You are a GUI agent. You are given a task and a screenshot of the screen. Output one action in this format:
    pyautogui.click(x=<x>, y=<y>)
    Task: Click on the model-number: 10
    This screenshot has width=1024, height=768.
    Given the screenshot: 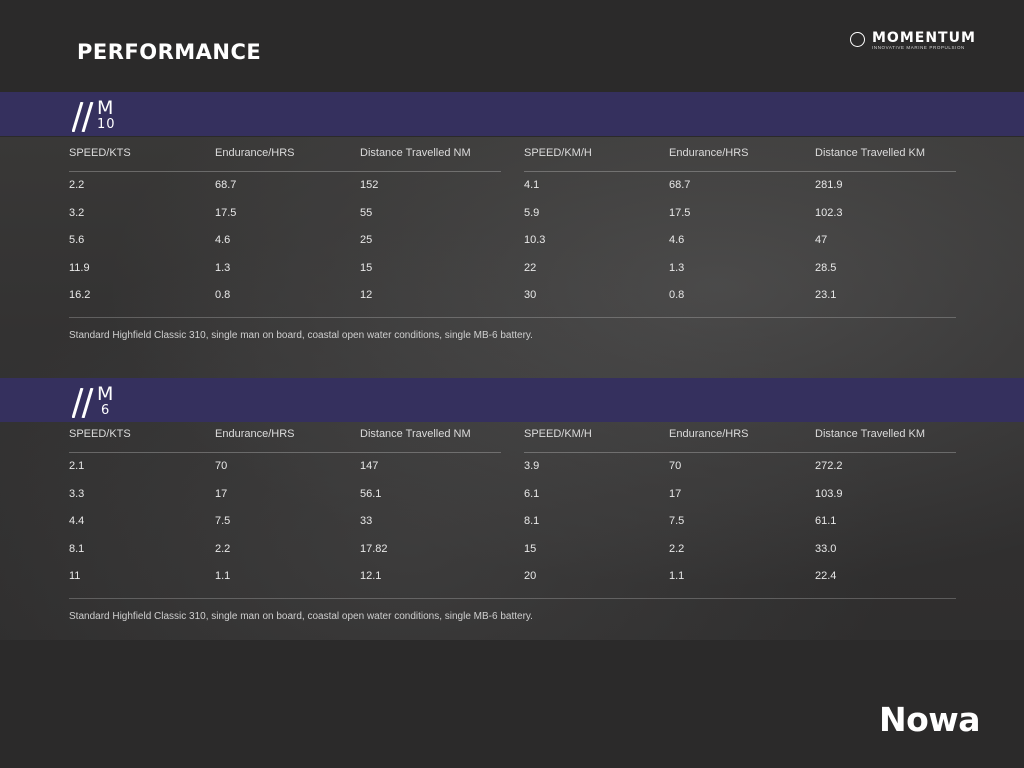 What is the action you would take?
    pyautogui.click(x=106, y=124)
    